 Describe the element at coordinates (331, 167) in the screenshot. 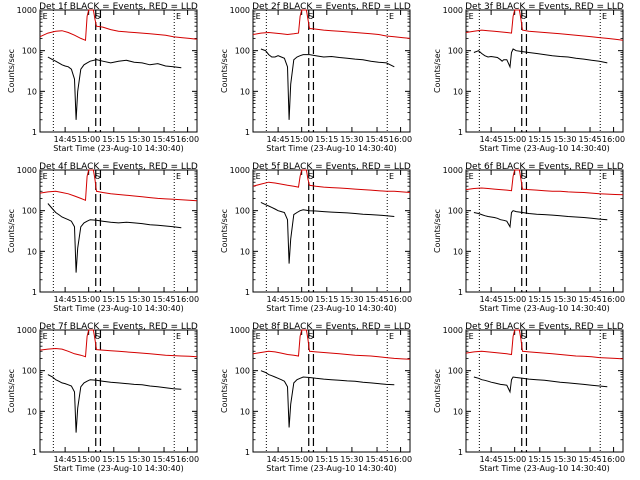

I see `panel-title: Det 5f BLACK = Events, RED = LLD` at that location.